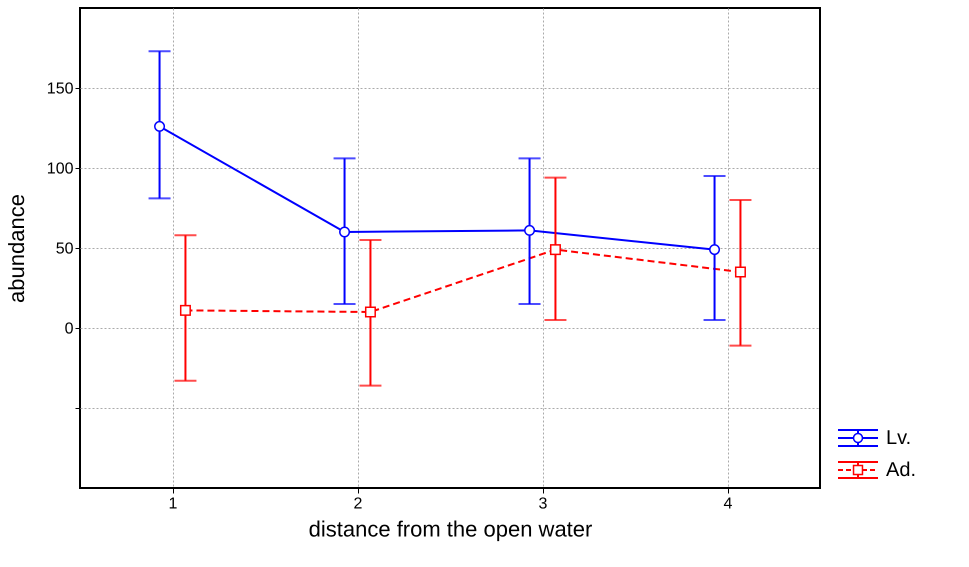 The image size is (969, 567). I want to click on x-tick-label: 2, so click(358, 504).